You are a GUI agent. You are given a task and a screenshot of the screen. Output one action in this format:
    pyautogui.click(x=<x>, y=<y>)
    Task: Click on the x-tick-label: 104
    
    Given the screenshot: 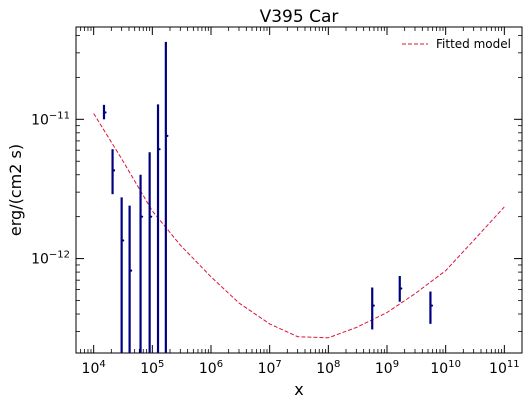 What is the action you would take?
    pyautogui.click(x=94, y=368)
    